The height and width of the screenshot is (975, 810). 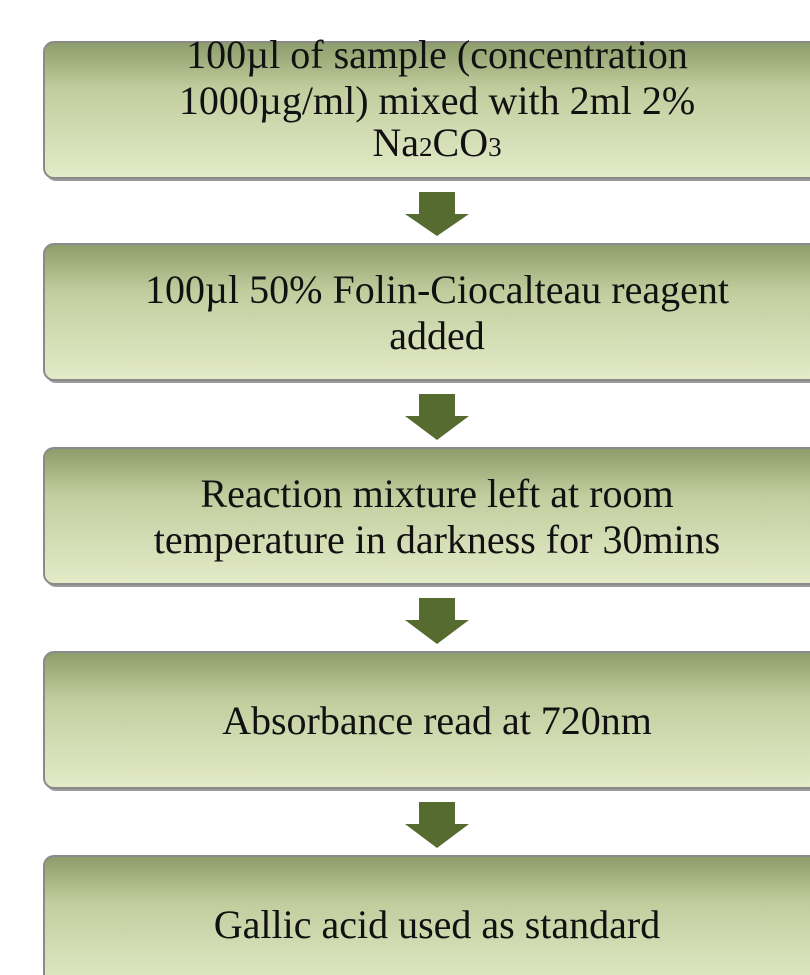 What do you see at coordinates (426, 147) in the screenshot?
I see `formula-part: 2` at bounding box center [426, 147].